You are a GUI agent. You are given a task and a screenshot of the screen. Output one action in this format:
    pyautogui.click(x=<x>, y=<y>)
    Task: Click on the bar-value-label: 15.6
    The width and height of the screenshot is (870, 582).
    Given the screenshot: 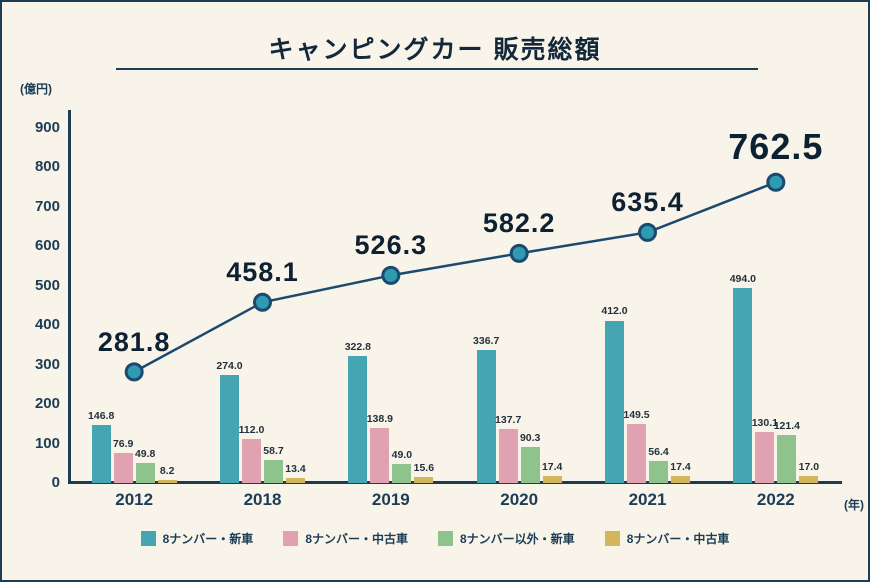 What is the action you would take?
    pyautogui.click(x=424, y=467)
    